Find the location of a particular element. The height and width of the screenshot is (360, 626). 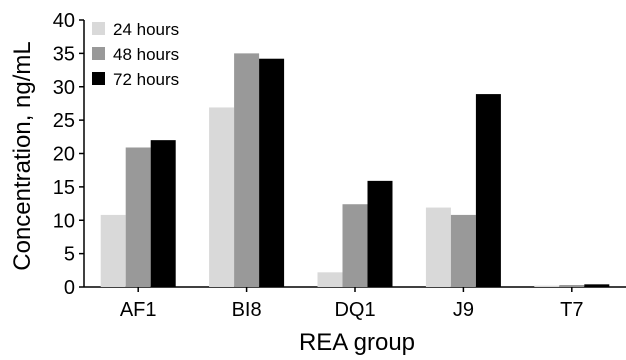

bar-48-hours-DQ1 is located at coordinates (355, 245).